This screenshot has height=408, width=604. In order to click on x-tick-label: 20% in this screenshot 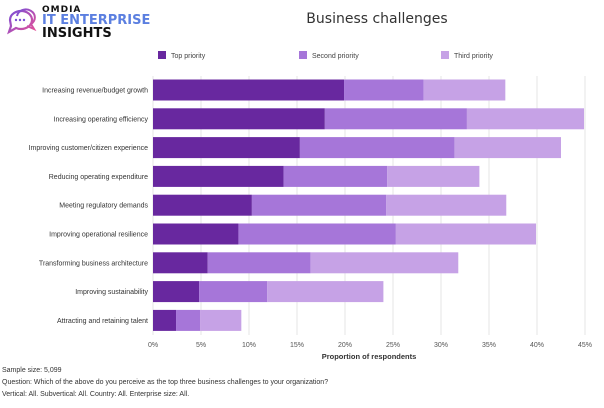, I will do `click(345, 345)`.